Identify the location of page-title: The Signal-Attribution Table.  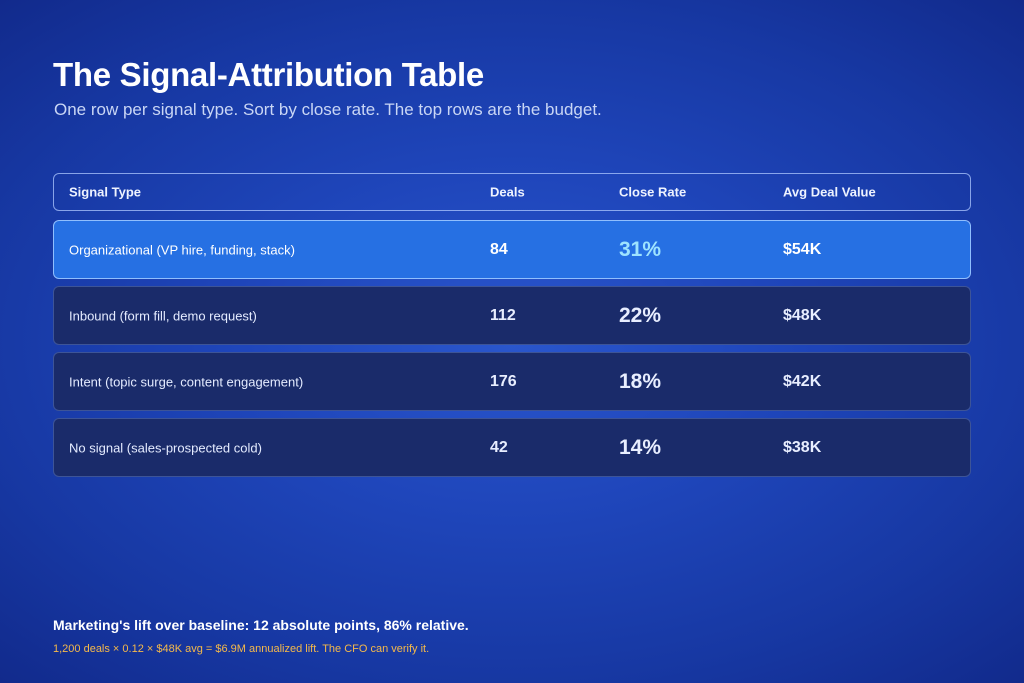
(268, 74).